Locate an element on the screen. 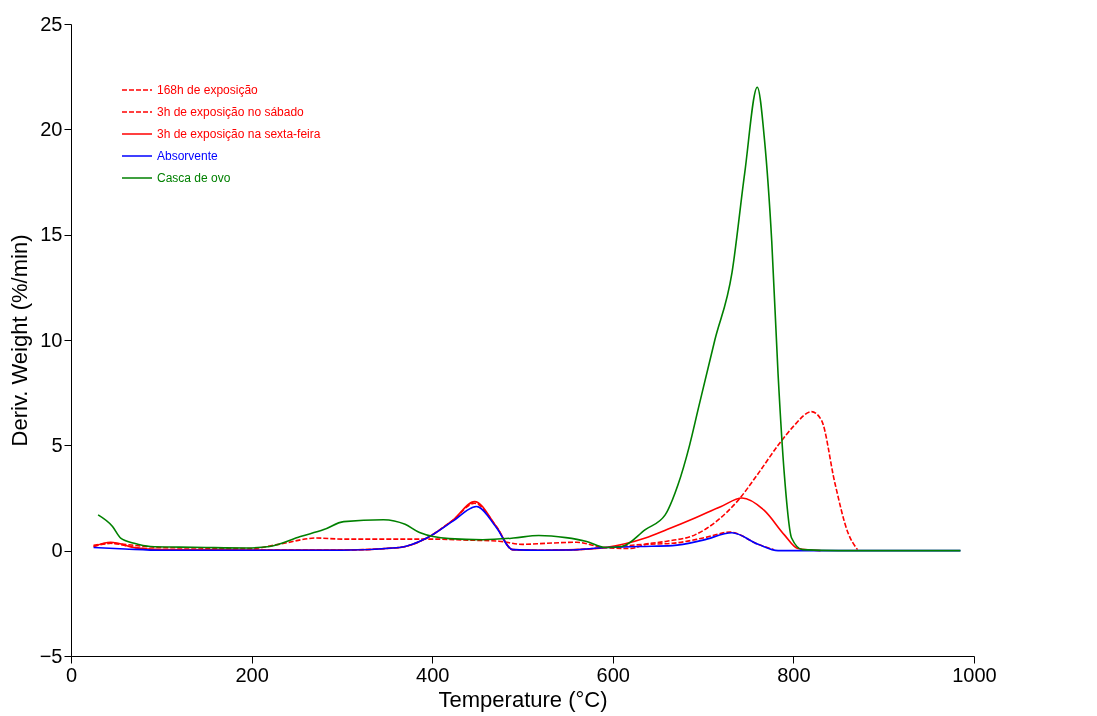  x-tick-label: 0 is located at coordinates (71, 674).